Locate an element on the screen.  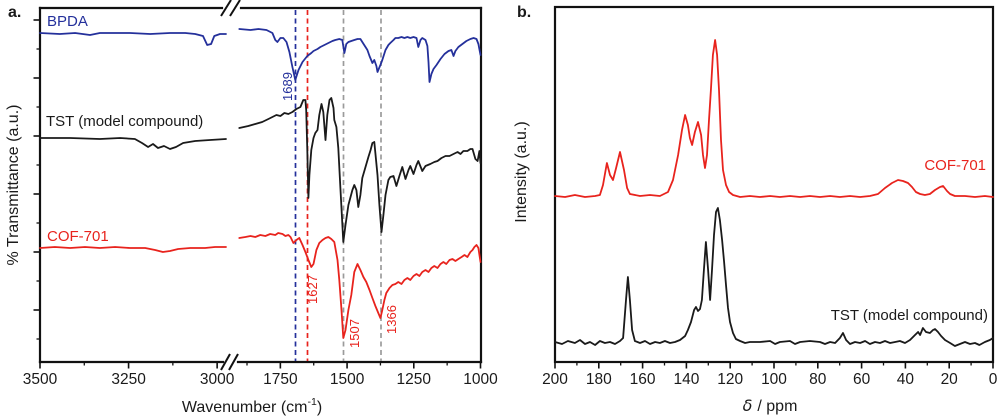
x-tick-label: 1000 is located at coordinates (480, 379).